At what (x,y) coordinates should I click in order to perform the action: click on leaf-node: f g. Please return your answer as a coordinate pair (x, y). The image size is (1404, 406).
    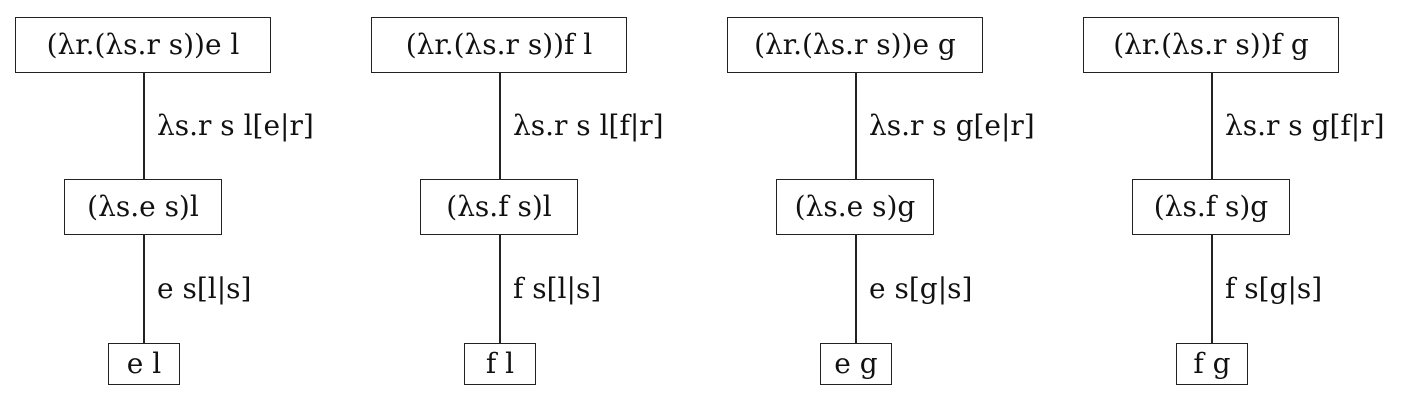
    Looking at the image, I should click on (1212, 364).